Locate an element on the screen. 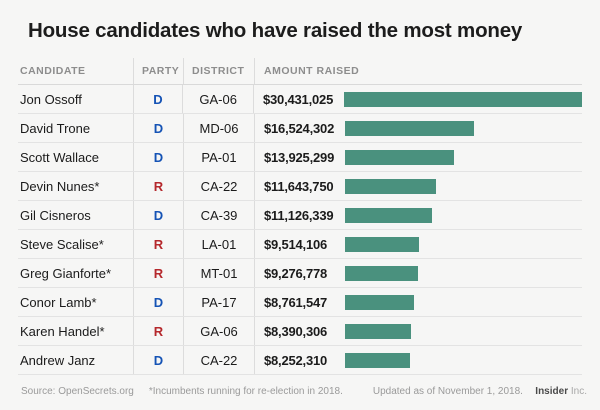 This screenshot has height=410, width=600. table-row: Scott Wallace D PA-01 $13,925,299 is located at coordinates (300, 157).